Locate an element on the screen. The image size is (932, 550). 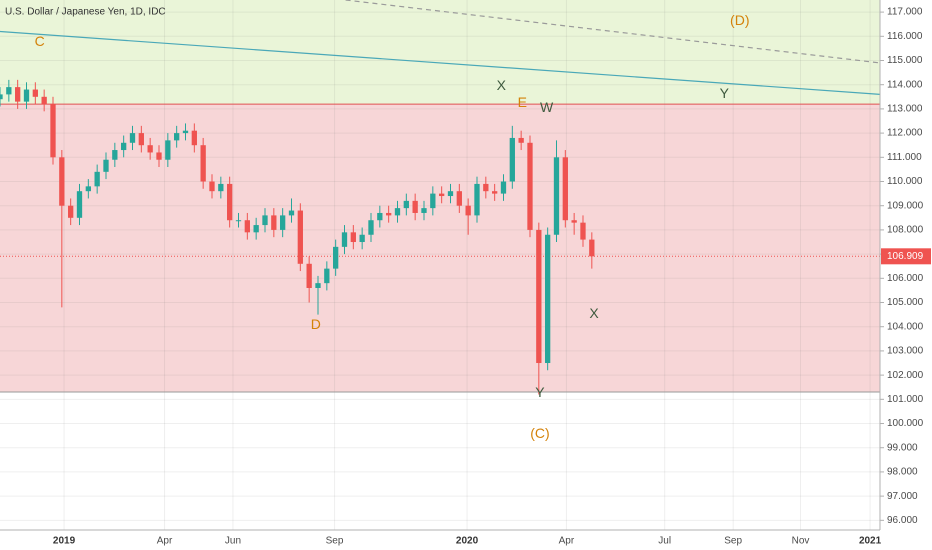
y-tick-label: 105.000 is located at coordinates (905, 302).